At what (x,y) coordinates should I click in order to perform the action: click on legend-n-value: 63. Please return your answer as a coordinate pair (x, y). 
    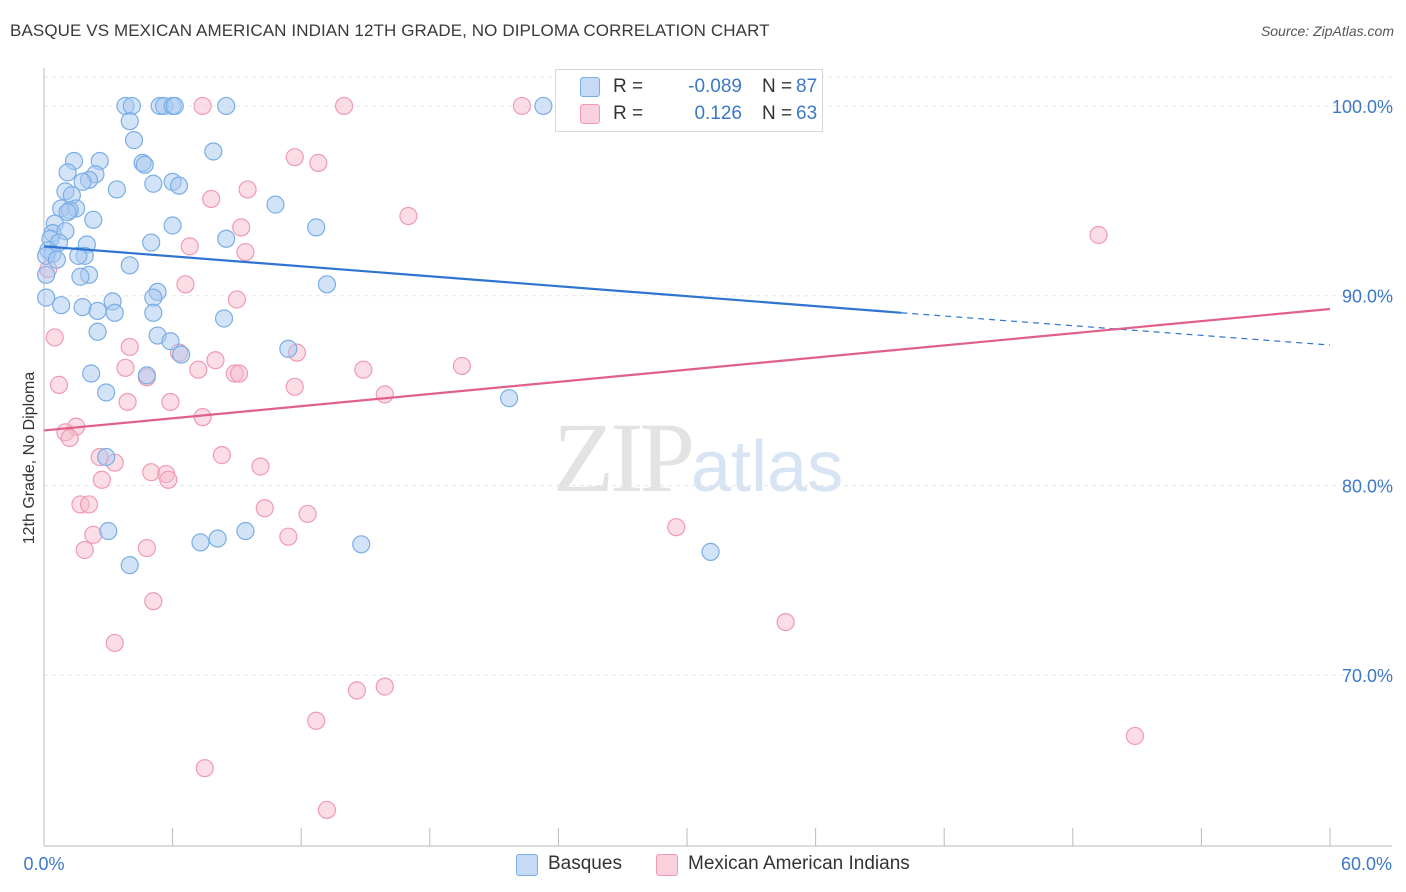
    Looking at the image, I should click on (807, 113).